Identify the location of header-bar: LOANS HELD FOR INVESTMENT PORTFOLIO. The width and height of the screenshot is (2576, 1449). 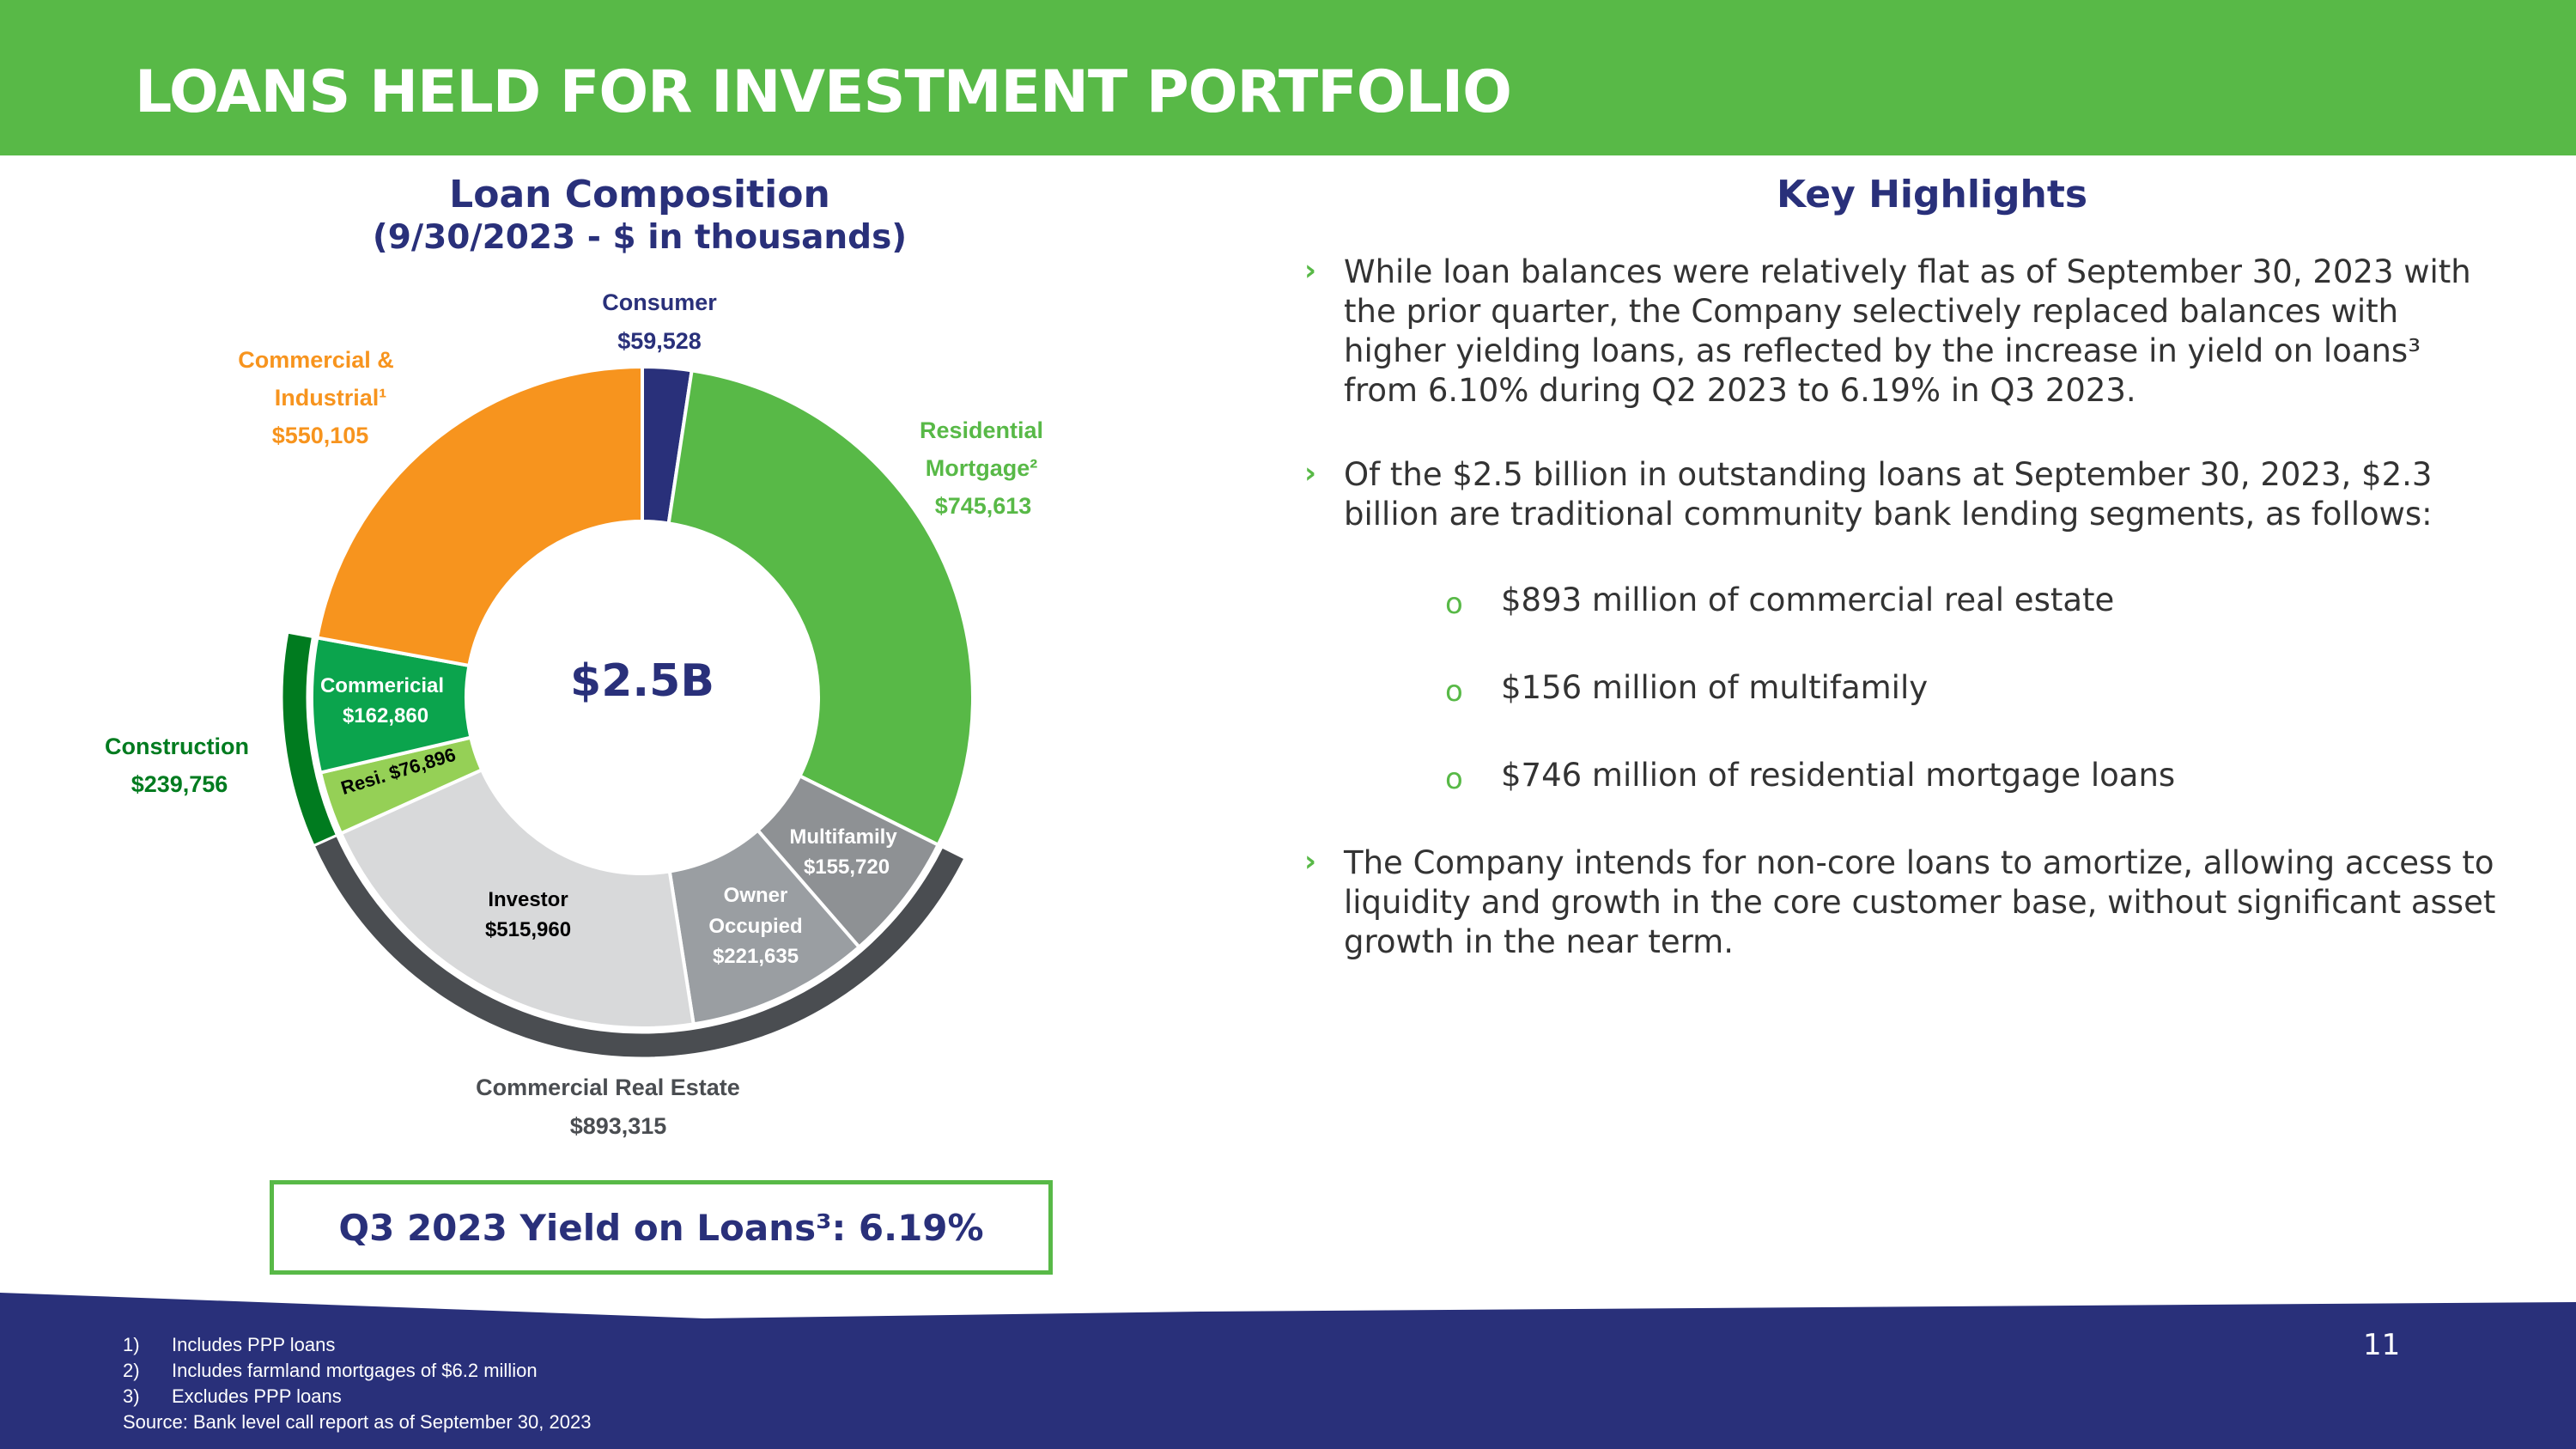
(1288, 77).